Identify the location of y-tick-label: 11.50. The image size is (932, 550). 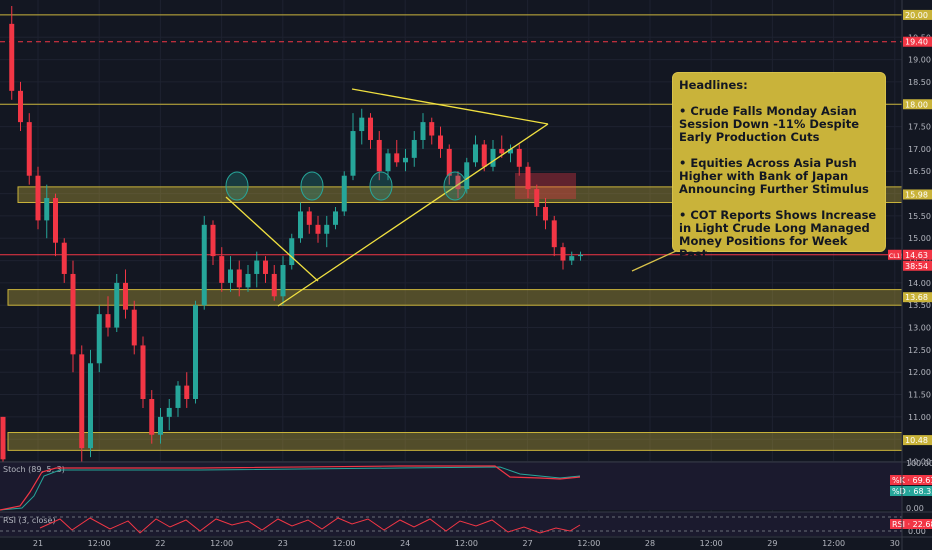
(919, 395).